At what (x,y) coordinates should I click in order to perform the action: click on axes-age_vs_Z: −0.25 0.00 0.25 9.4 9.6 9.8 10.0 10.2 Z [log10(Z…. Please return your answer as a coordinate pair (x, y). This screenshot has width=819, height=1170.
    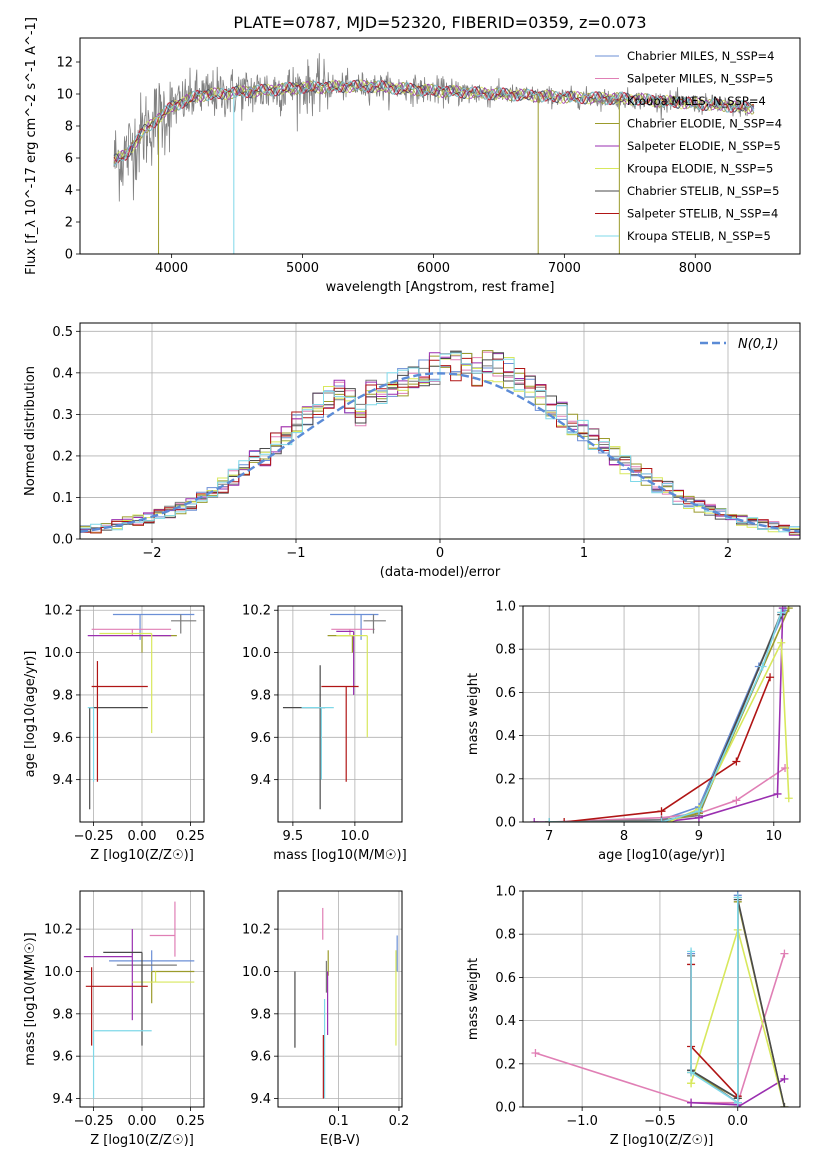
    Looking at the image, I should click on (114, 733).